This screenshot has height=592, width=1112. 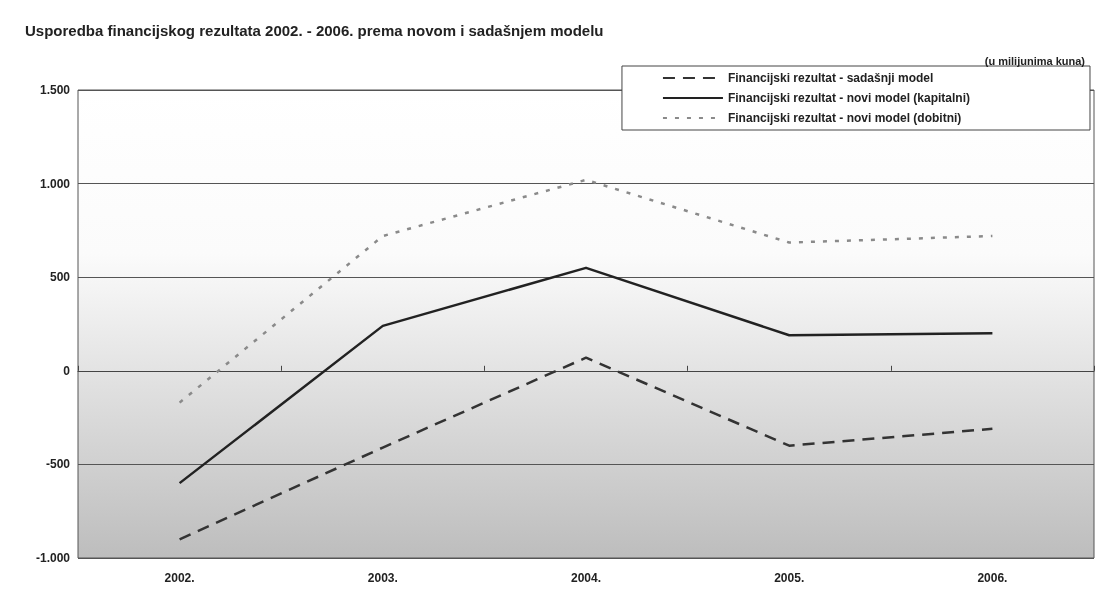 What do you see at coordinates (1035, 60) in the screenshot?
I see `chart-subtitle: (u milijunima kuna)` at bounding box center [1035, 60].